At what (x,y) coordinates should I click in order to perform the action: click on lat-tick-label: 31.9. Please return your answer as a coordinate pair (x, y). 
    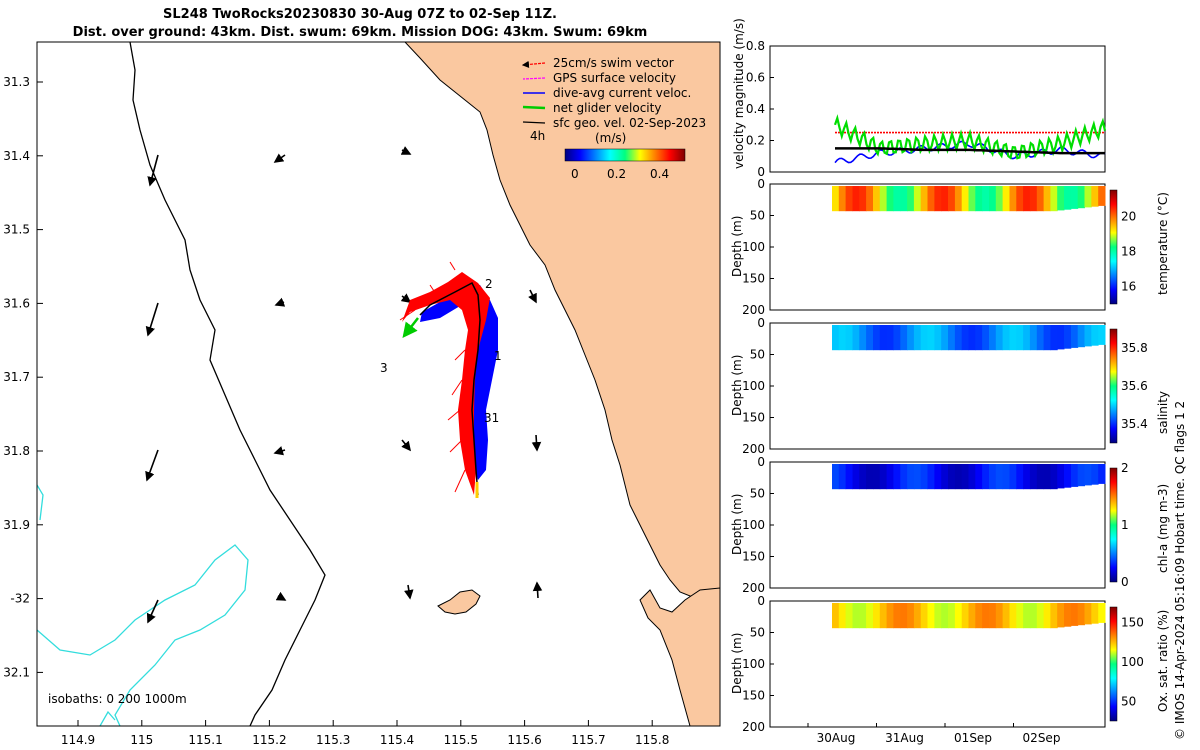
    Looking at the image, I should click on (16, 525).